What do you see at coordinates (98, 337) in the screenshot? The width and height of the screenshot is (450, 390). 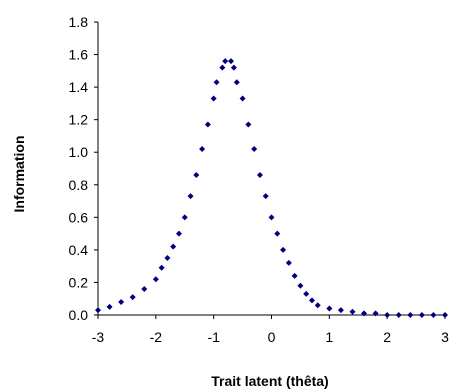 I see `x-tick-label: -3` at bounding box center [98, 337].